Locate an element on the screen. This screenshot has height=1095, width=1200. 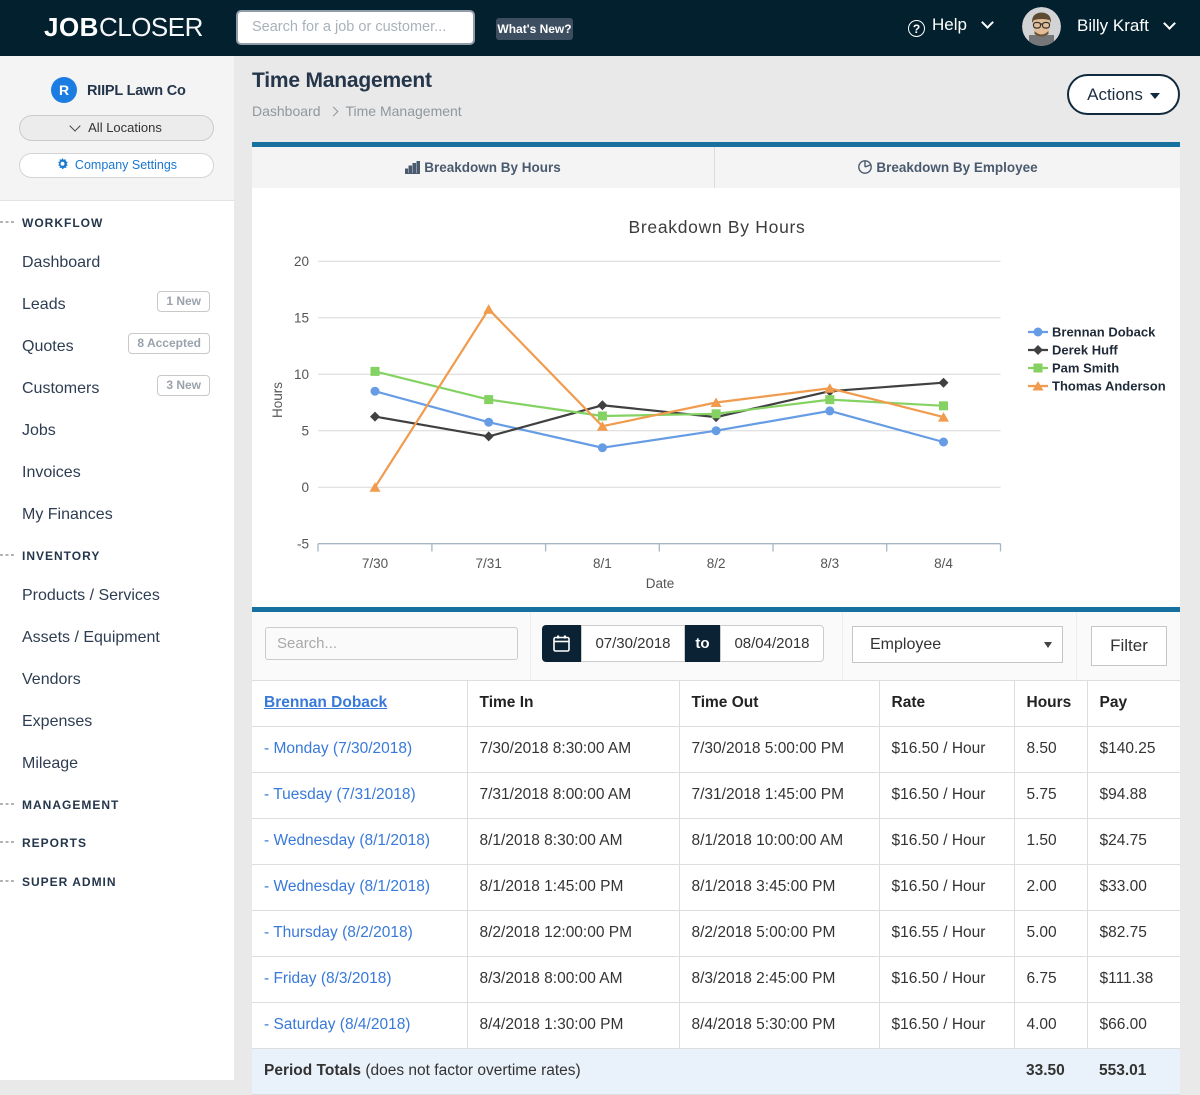
svg-text: -5 is located at coordinates (303, 544).